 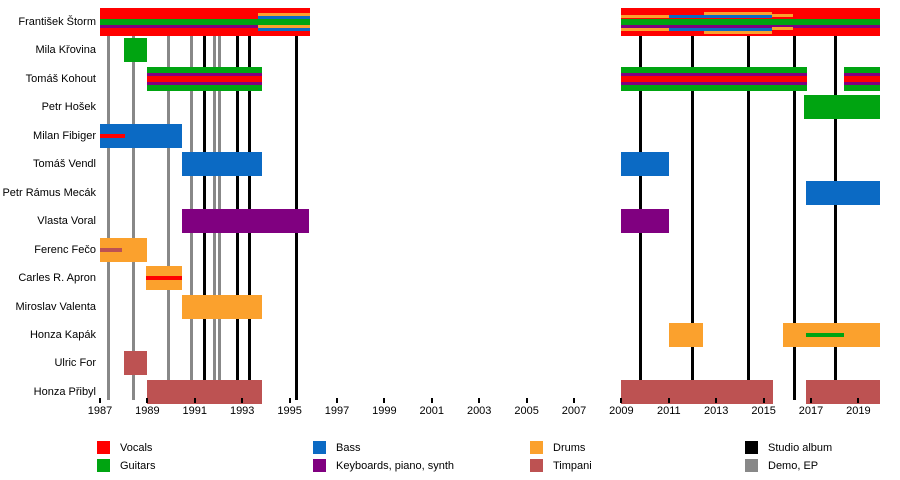 What do you see at coordinates (395, 465) in the screenshot?
I see `legend-label: Keyboards, piano, synth` at bounding box center [395, 465].